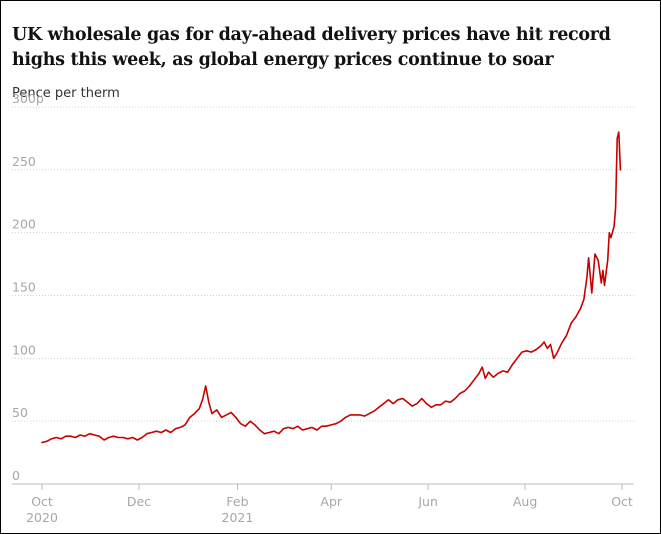 This screenshot has width=661, height=534. I want to click on y-tick-label: 50, so click(20, 412).